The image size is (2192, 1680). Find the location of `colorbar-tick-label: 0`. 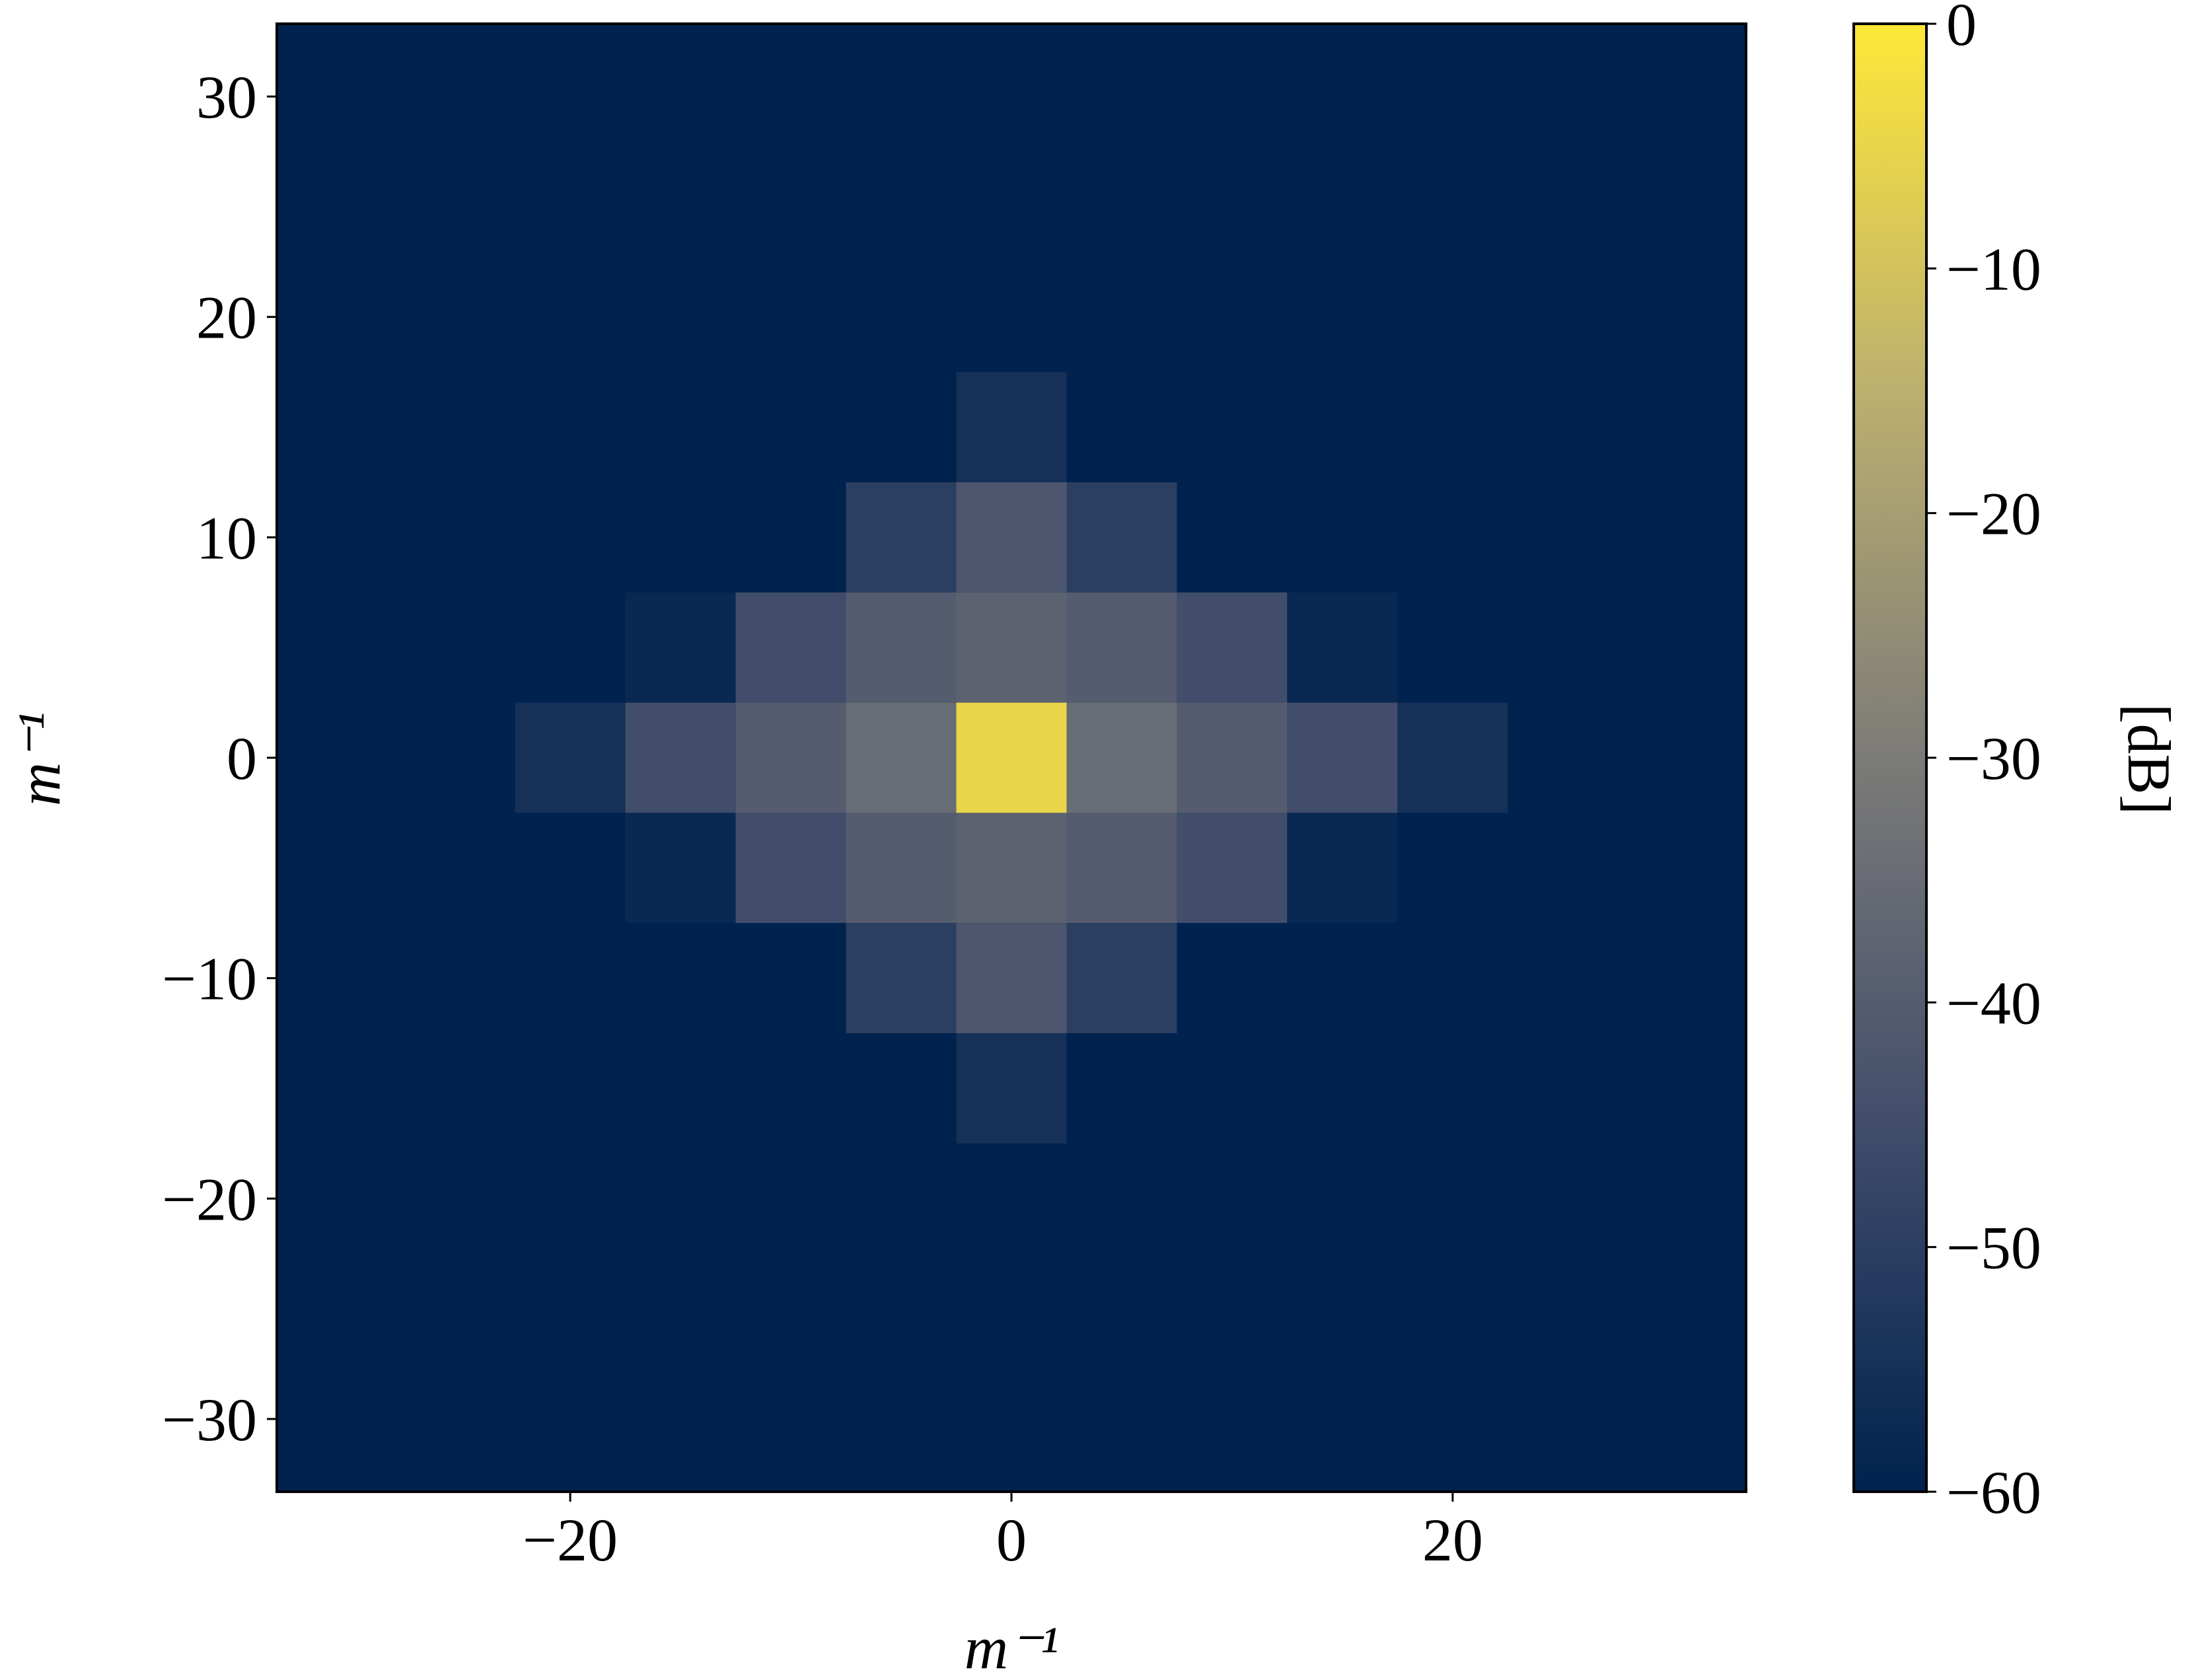

colorbar-tick-label: 0 is located at coordinates (1961, 29).